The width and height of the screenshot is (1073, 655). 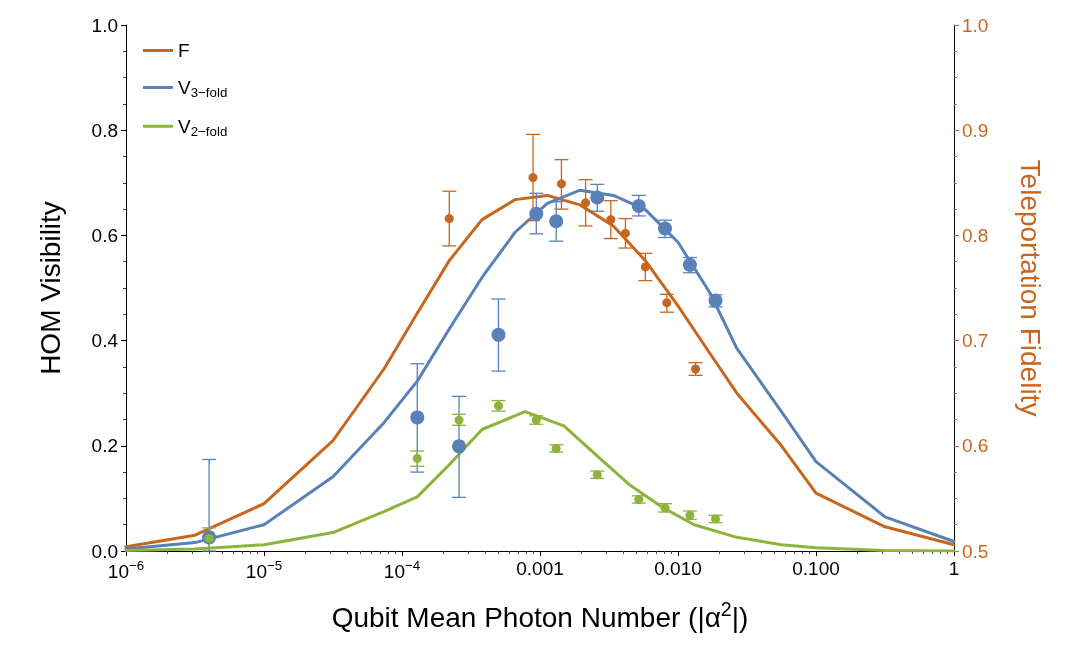 What do you see at coordinates (540, 568) in the screenshot?
I see `x-tick-label: 0.001` at bounding box center [540, 568].